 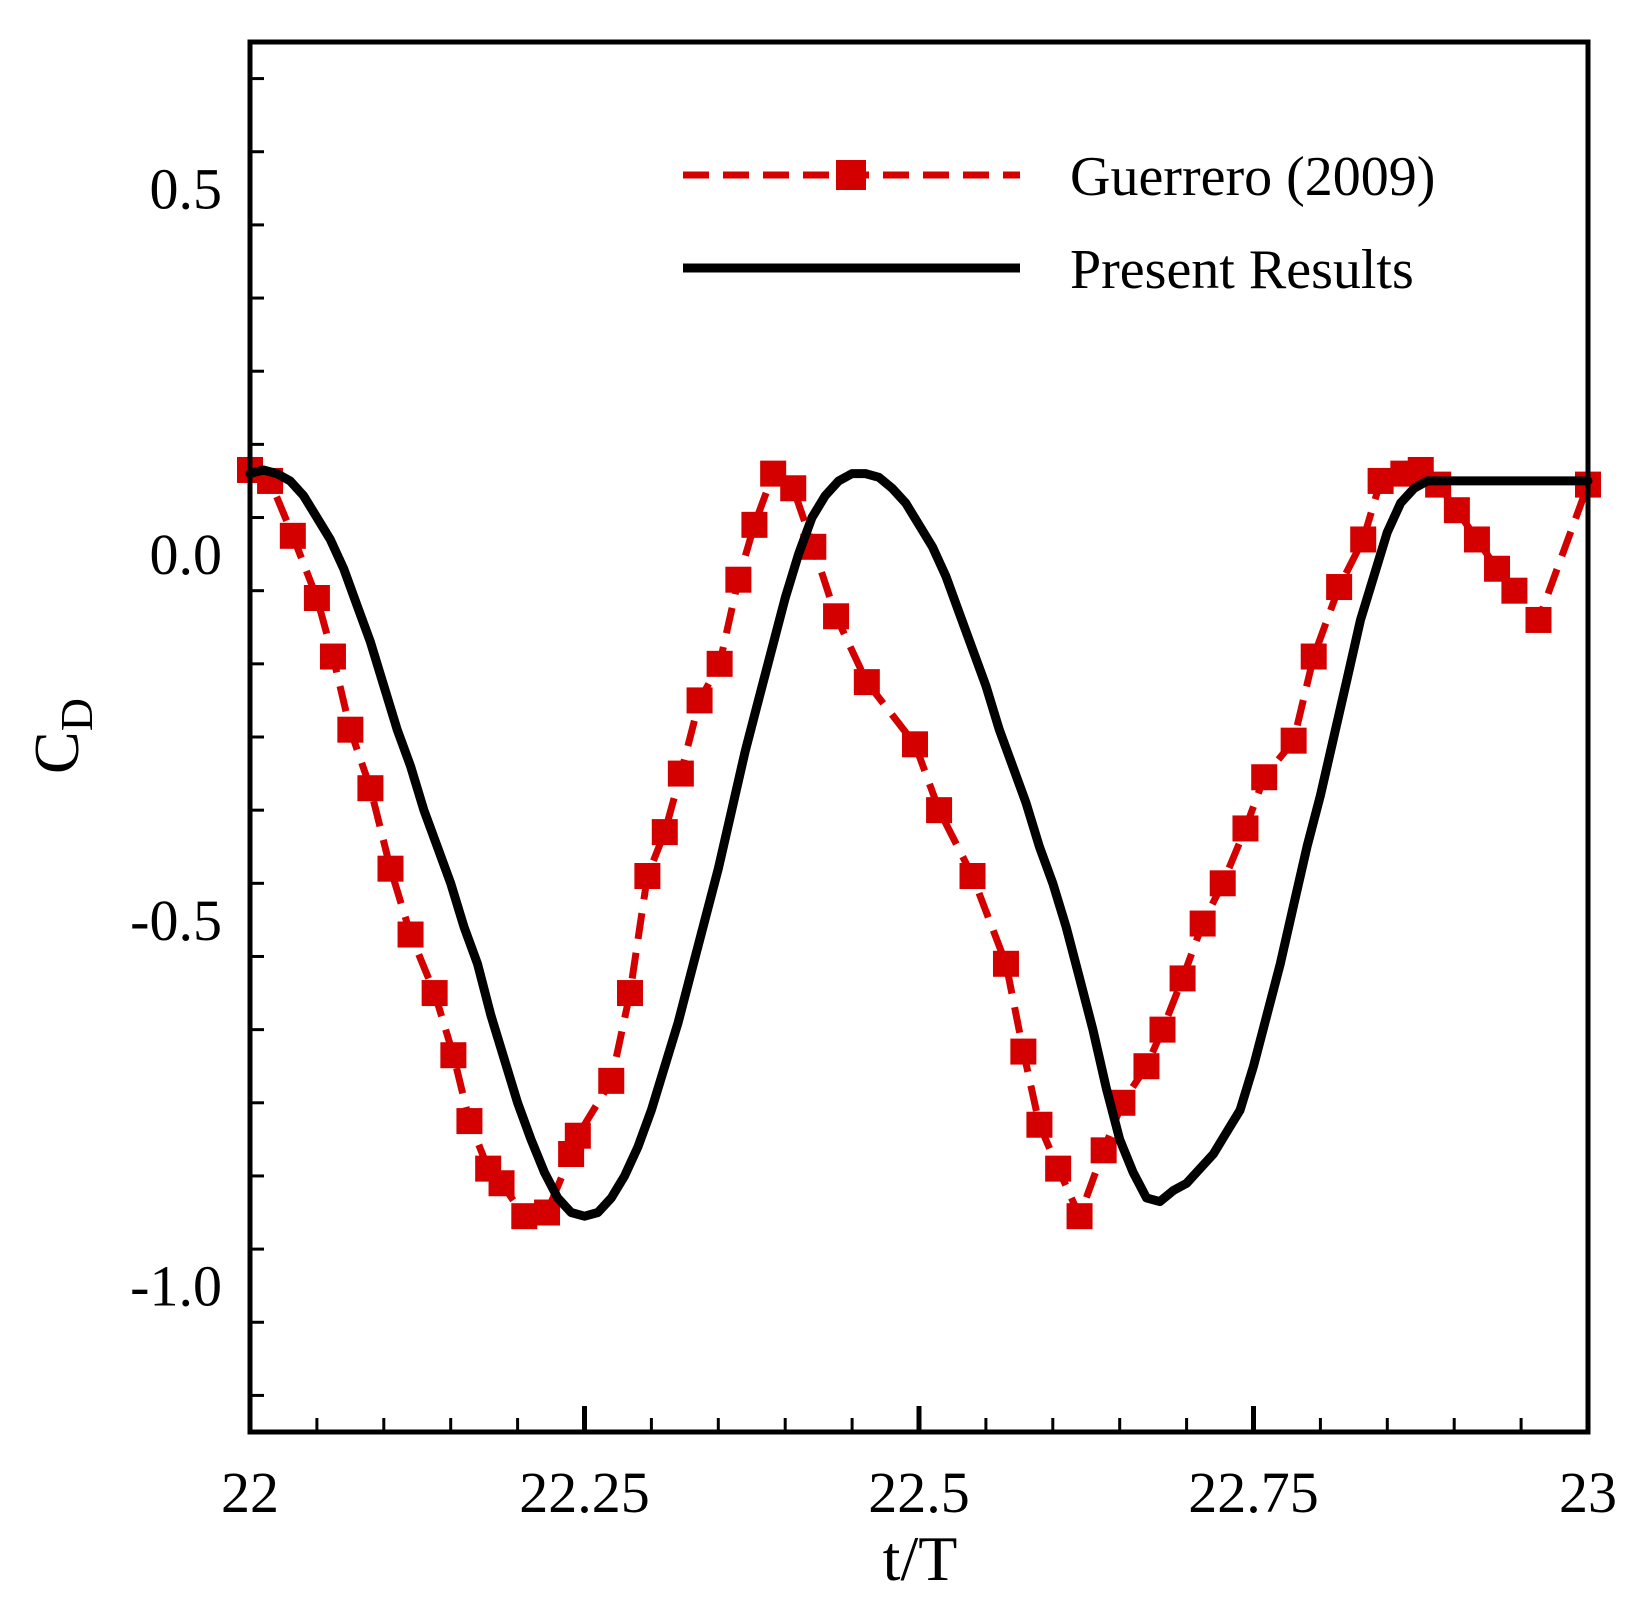 I want to click on y-tick-label: 0.5, so click(x=186, y=188).